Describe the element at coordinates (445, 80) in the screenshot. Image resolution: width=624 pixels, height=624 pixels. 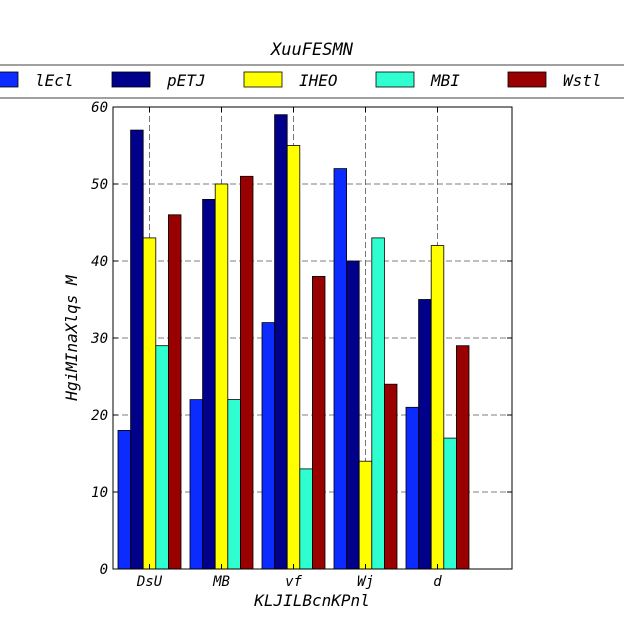
I see `legend-label-MBI: MBI` at that location.